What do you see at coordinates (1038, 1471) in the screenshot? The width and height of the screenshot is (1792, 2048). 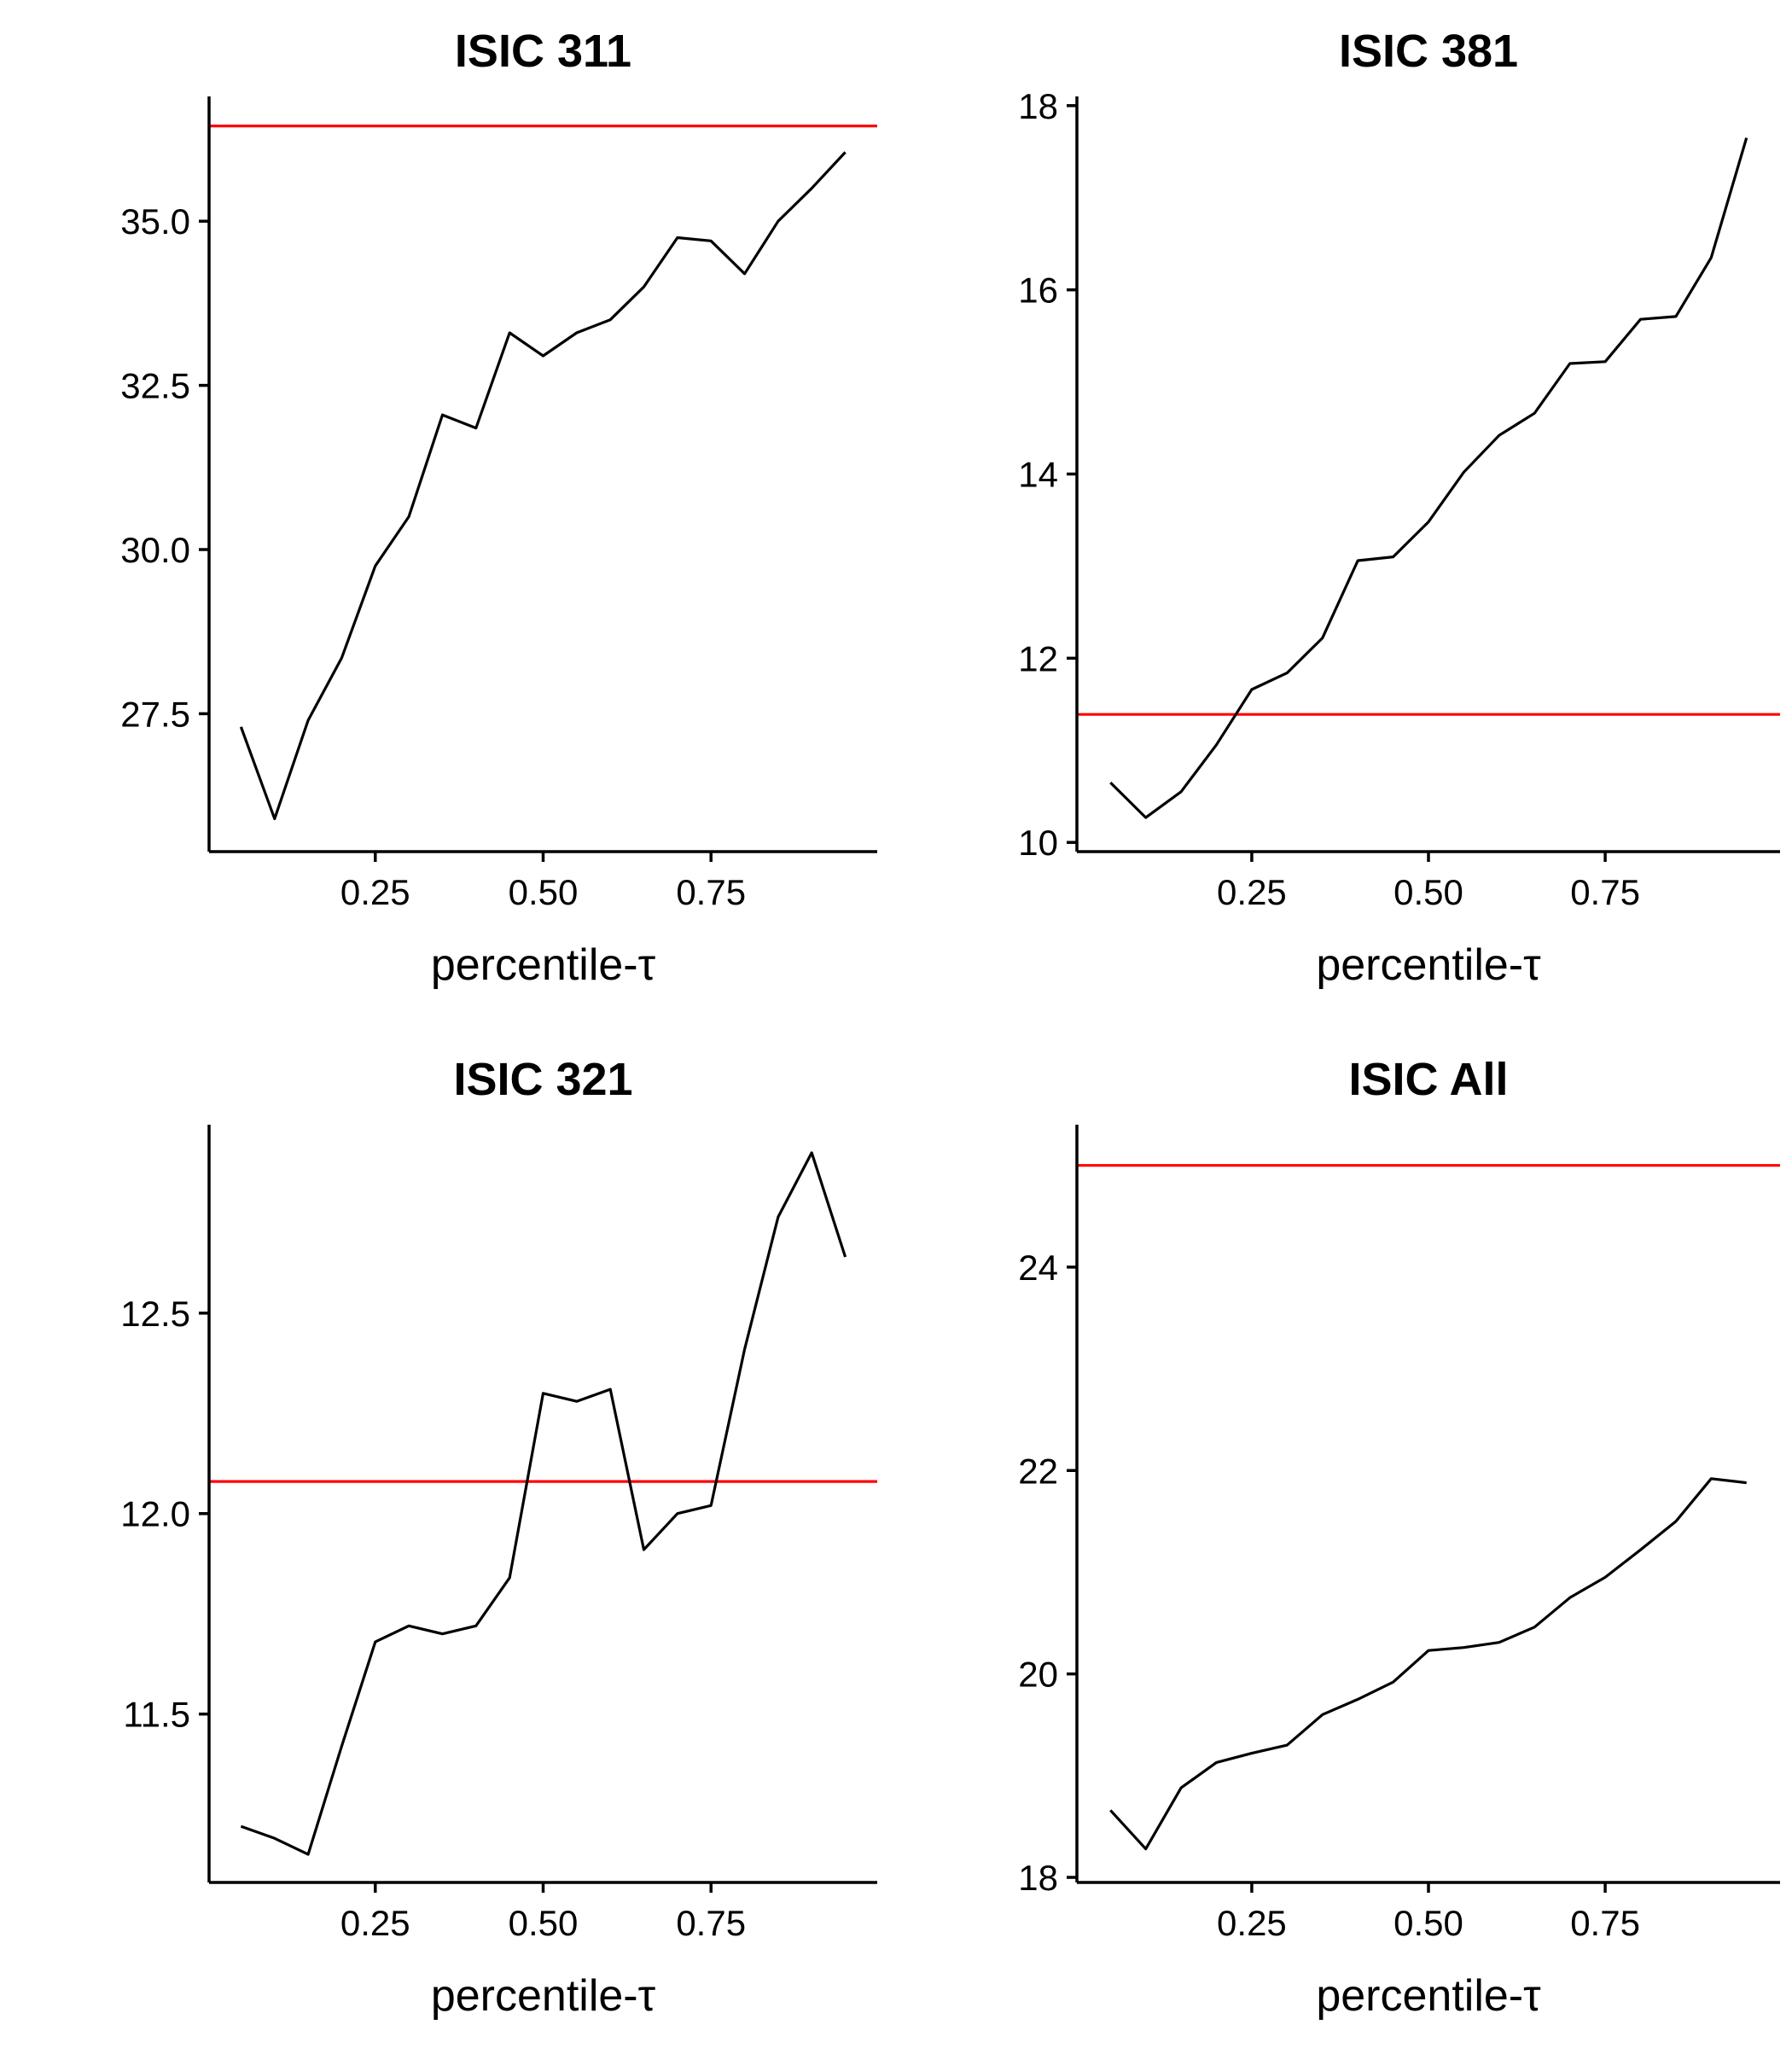 I see `y-tick-label: 22` at bounding box center [1038, 1471].